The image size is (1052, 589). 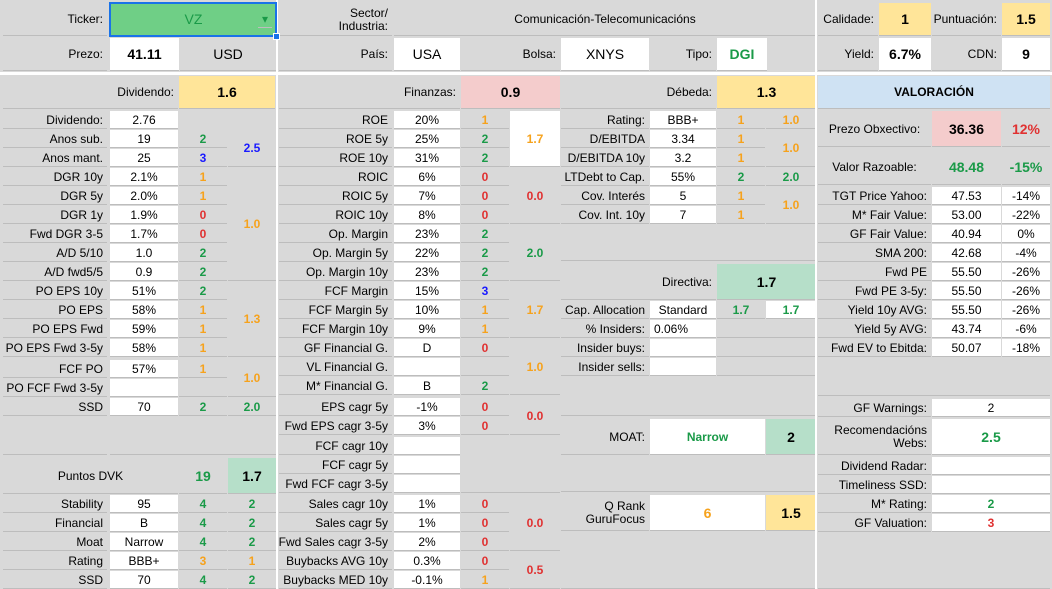 What do you see at coordinates (638, 92) in the screenshot?
I see `sheet-cell: Débeda:` at bounding box center [638, 92].